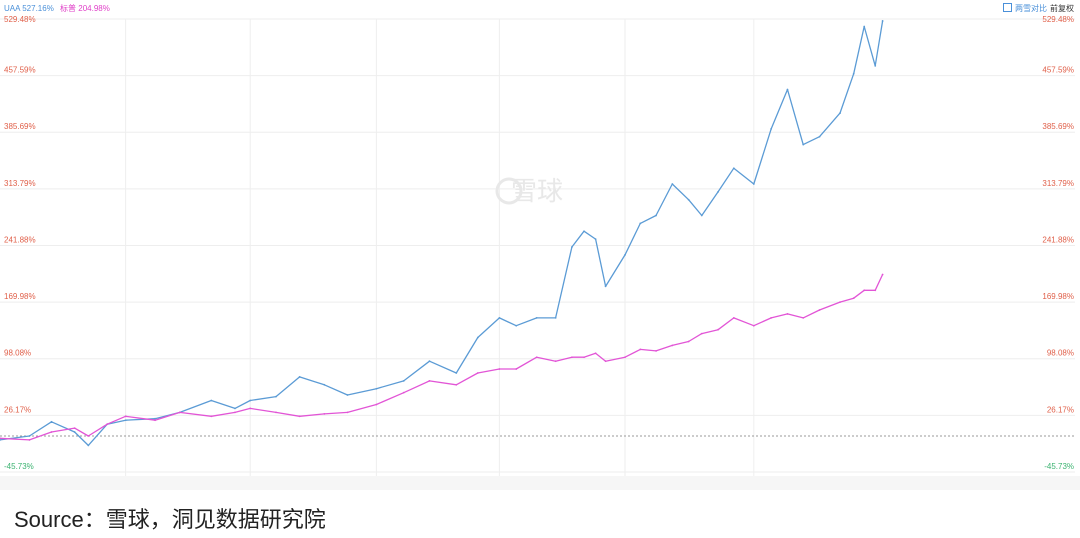 Image resolution: width=1080 pixels, height=538 pixels. Describe the element at coordinates (537, 192) in the screenshot. I see `watermark-text: 雪球` at that location.